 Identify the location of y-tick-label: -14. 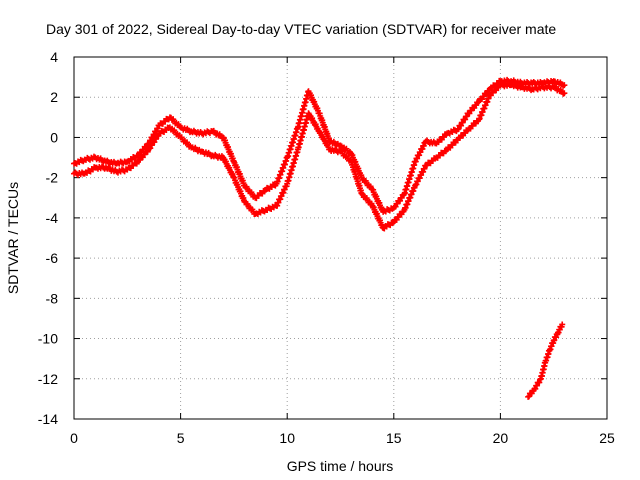
(48, 419).